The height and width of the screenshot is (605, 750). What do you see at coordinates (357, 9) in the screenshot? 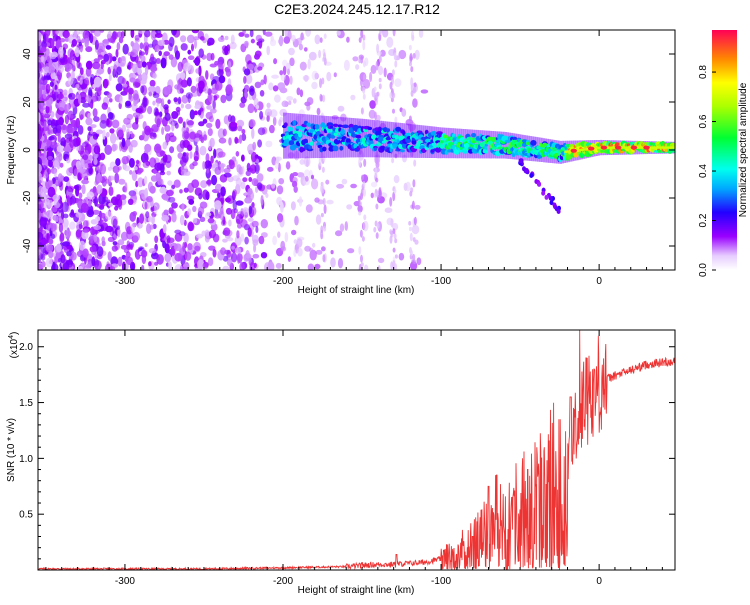
I see `figure-title: C2E3.2024.245.12.17.R12` at bounding box center [357, 9].